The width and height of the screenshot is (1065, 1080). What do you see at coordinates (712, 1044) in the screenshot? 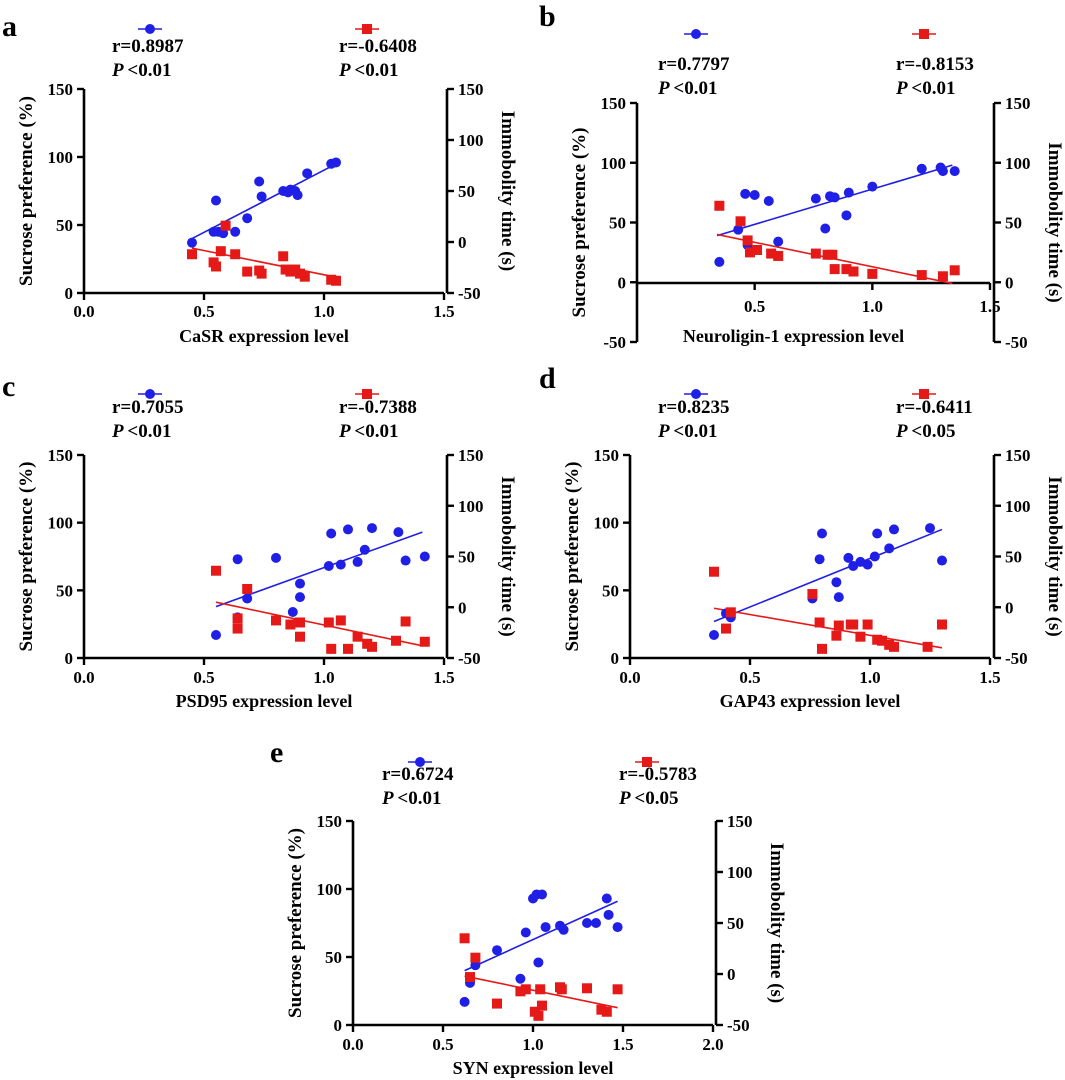
I see `x-tick-label: 2.0` at bounding box center [712, 1044].